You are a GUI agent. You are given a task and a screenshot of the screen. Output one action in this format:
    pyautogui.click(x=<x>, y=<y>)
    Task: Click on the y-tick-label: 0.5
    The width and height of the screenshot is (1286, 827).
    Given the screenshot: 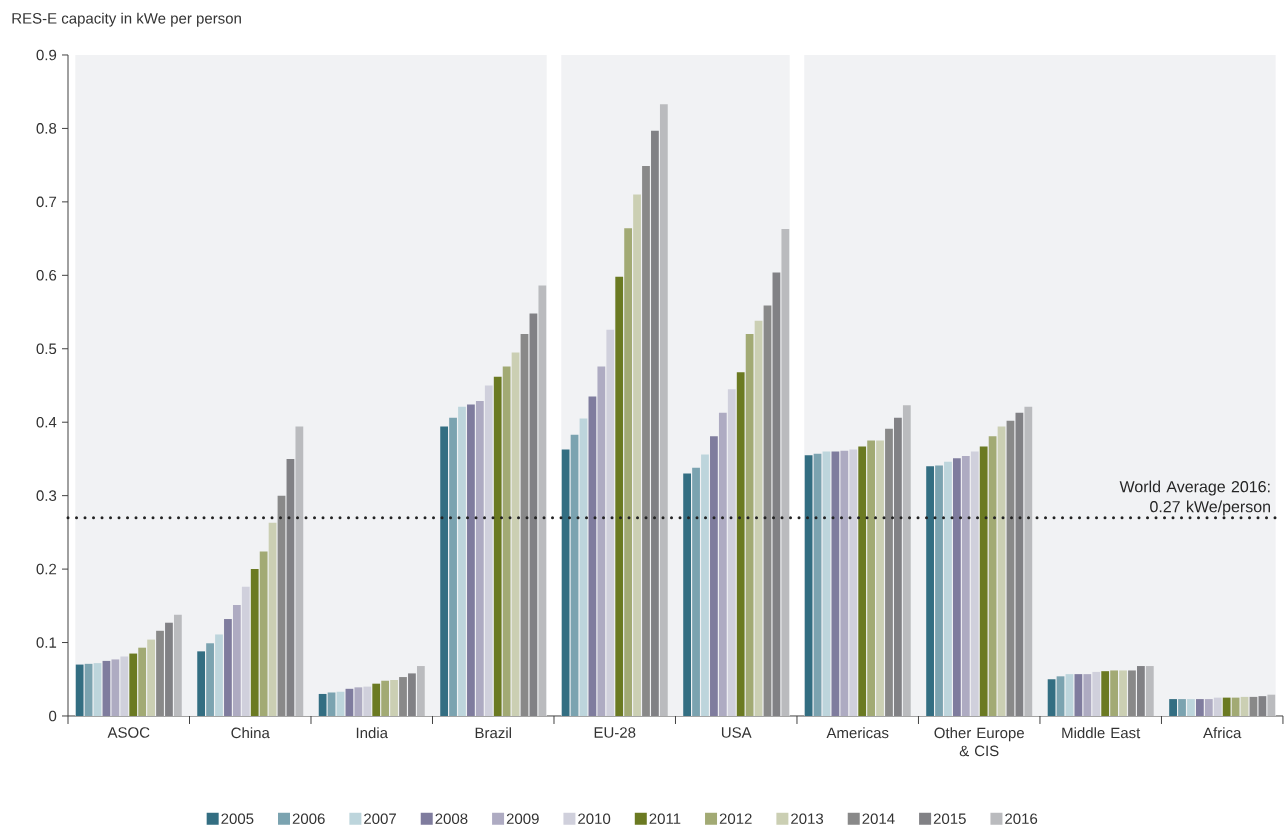 What is the action you would take?
    pyautogui.click(x=46, y=349)
    